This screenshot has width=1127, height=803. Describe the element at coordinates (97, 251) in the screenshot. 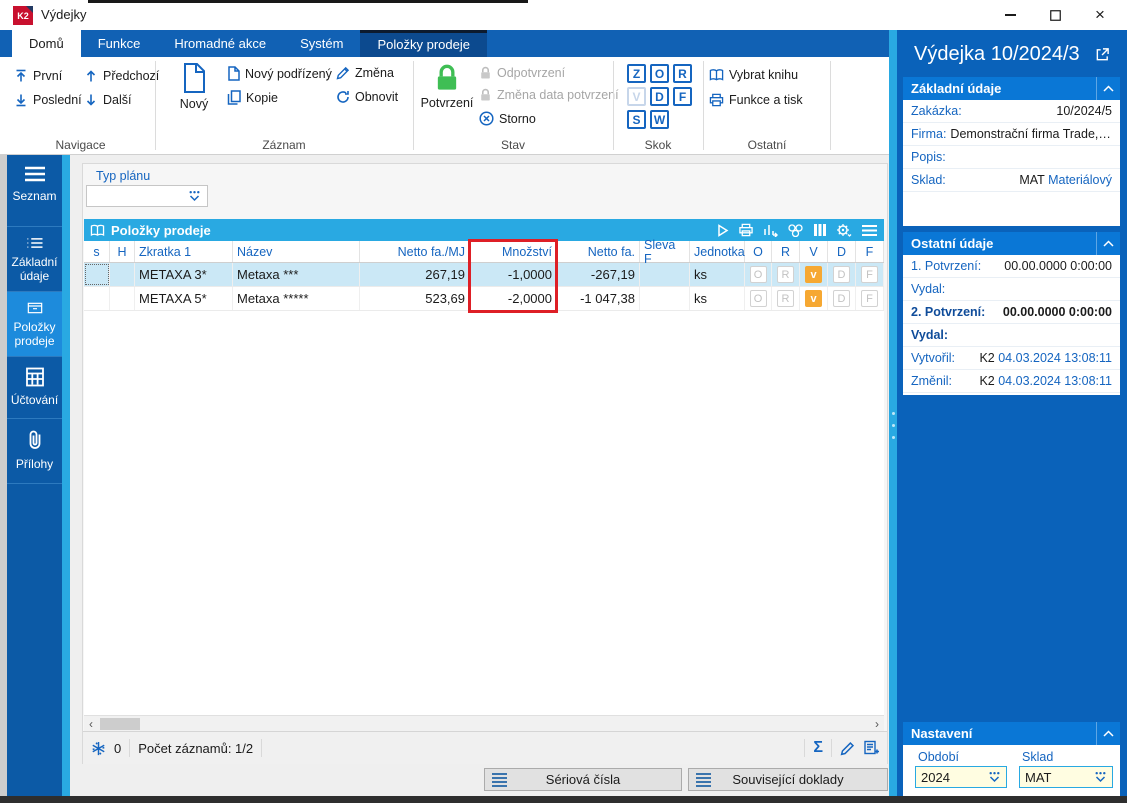

I see `column-header-s: s` at that location.